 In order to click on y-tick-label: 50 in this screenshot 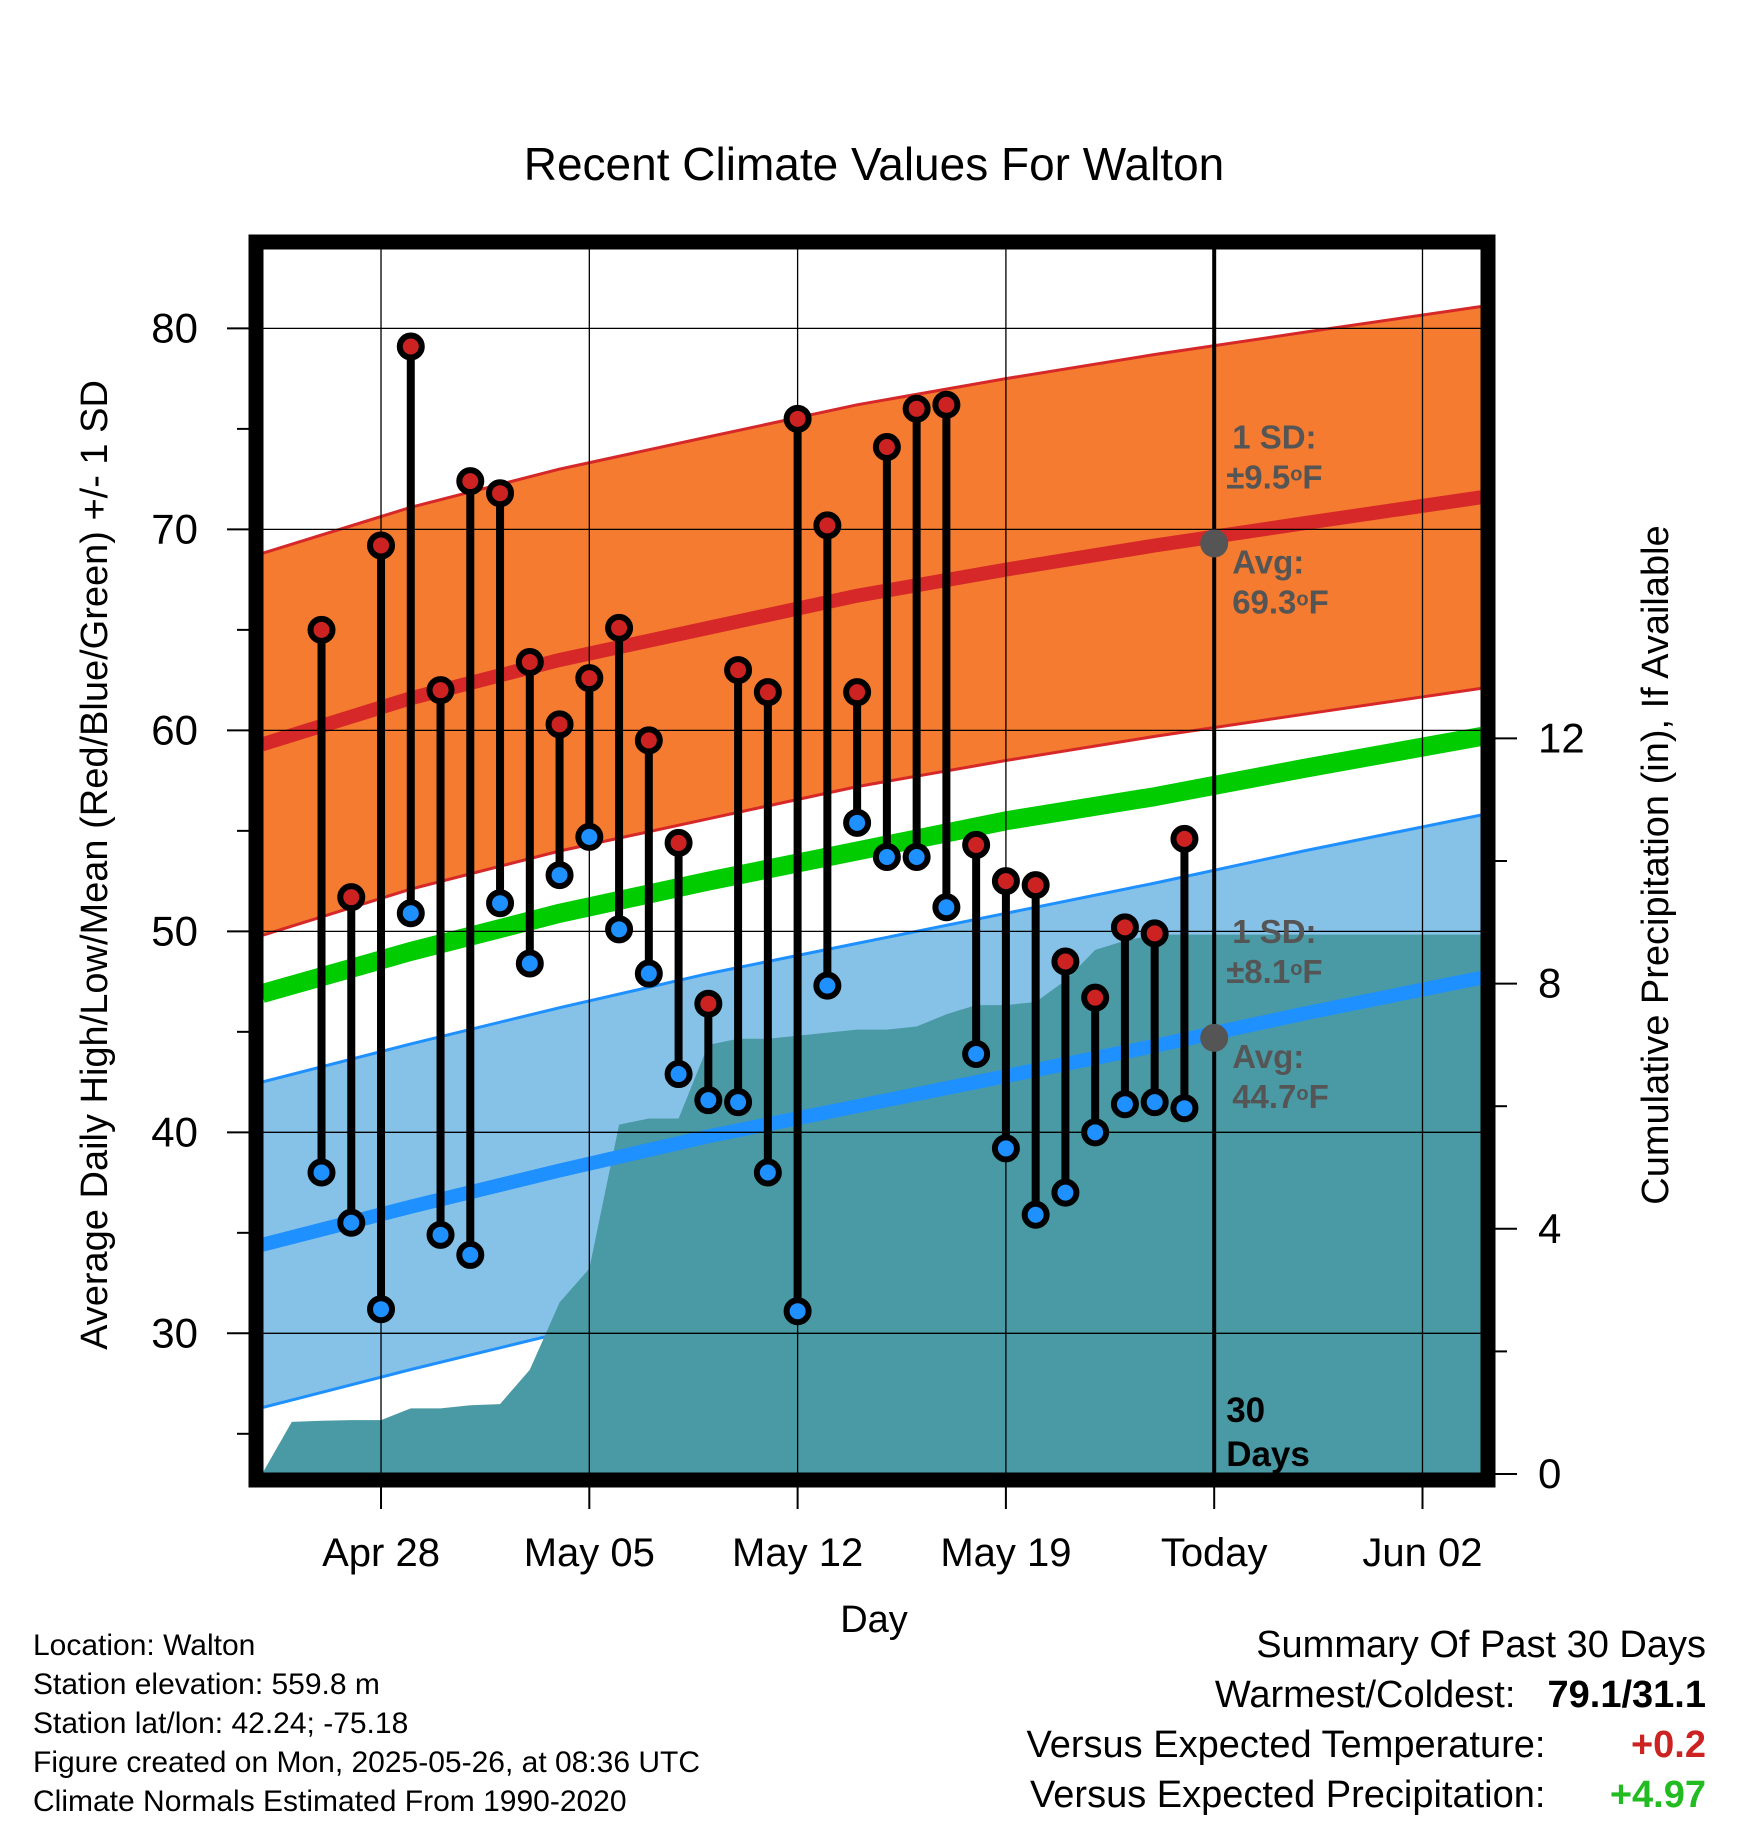, I will do `click(174, 930)`.